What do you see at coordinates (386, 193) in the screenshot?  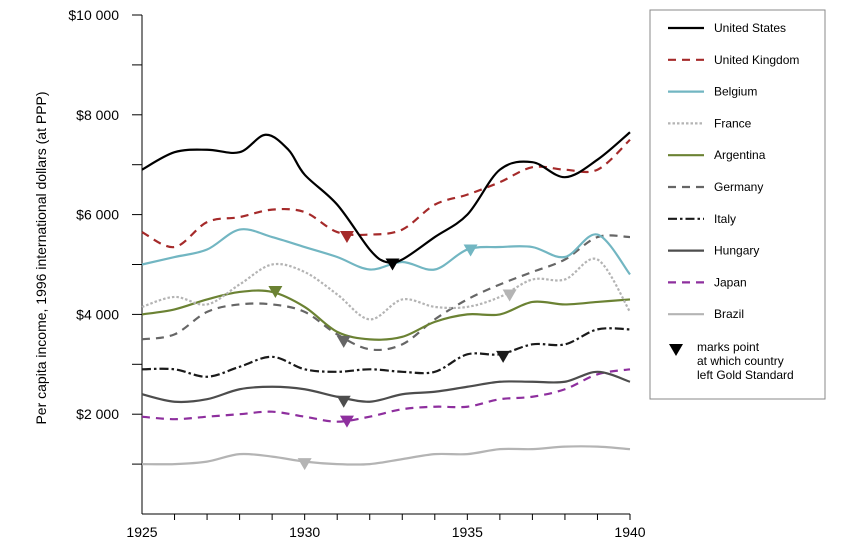 I see `series-line-united-kingdom` at bounding box center [386, 193].